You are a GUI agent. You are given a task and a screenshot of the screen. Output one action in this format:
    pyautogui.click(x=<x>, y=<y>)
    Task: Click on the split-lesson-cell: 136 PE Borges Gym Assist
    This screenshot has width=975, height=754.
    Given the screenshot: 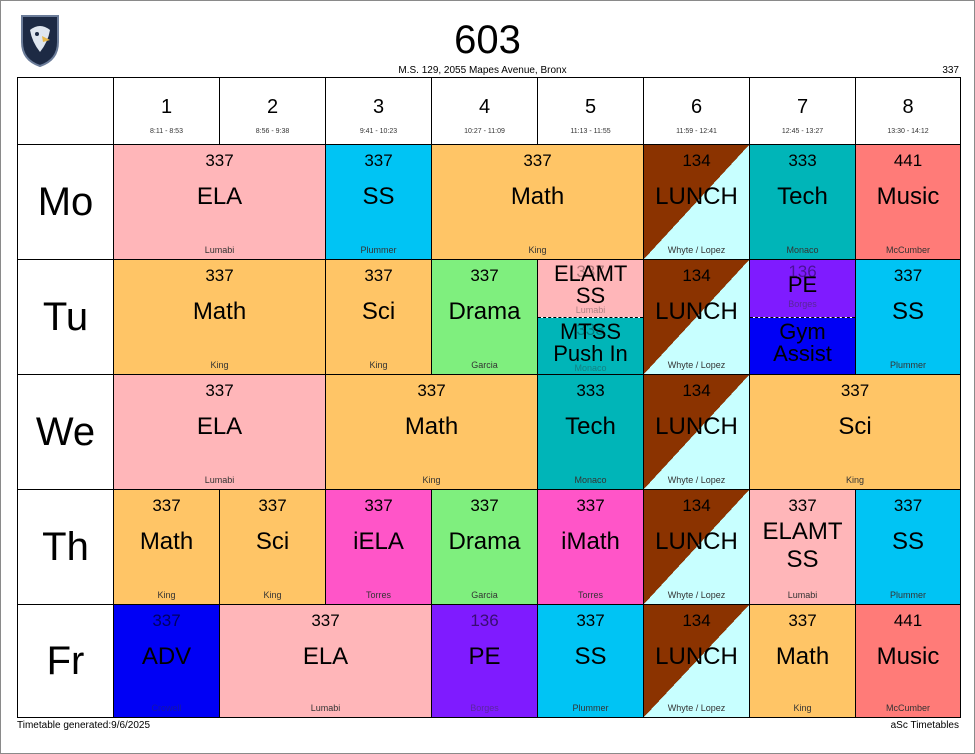 What is the action you would take?
    pyautogui.click(x=803, y=317)
    